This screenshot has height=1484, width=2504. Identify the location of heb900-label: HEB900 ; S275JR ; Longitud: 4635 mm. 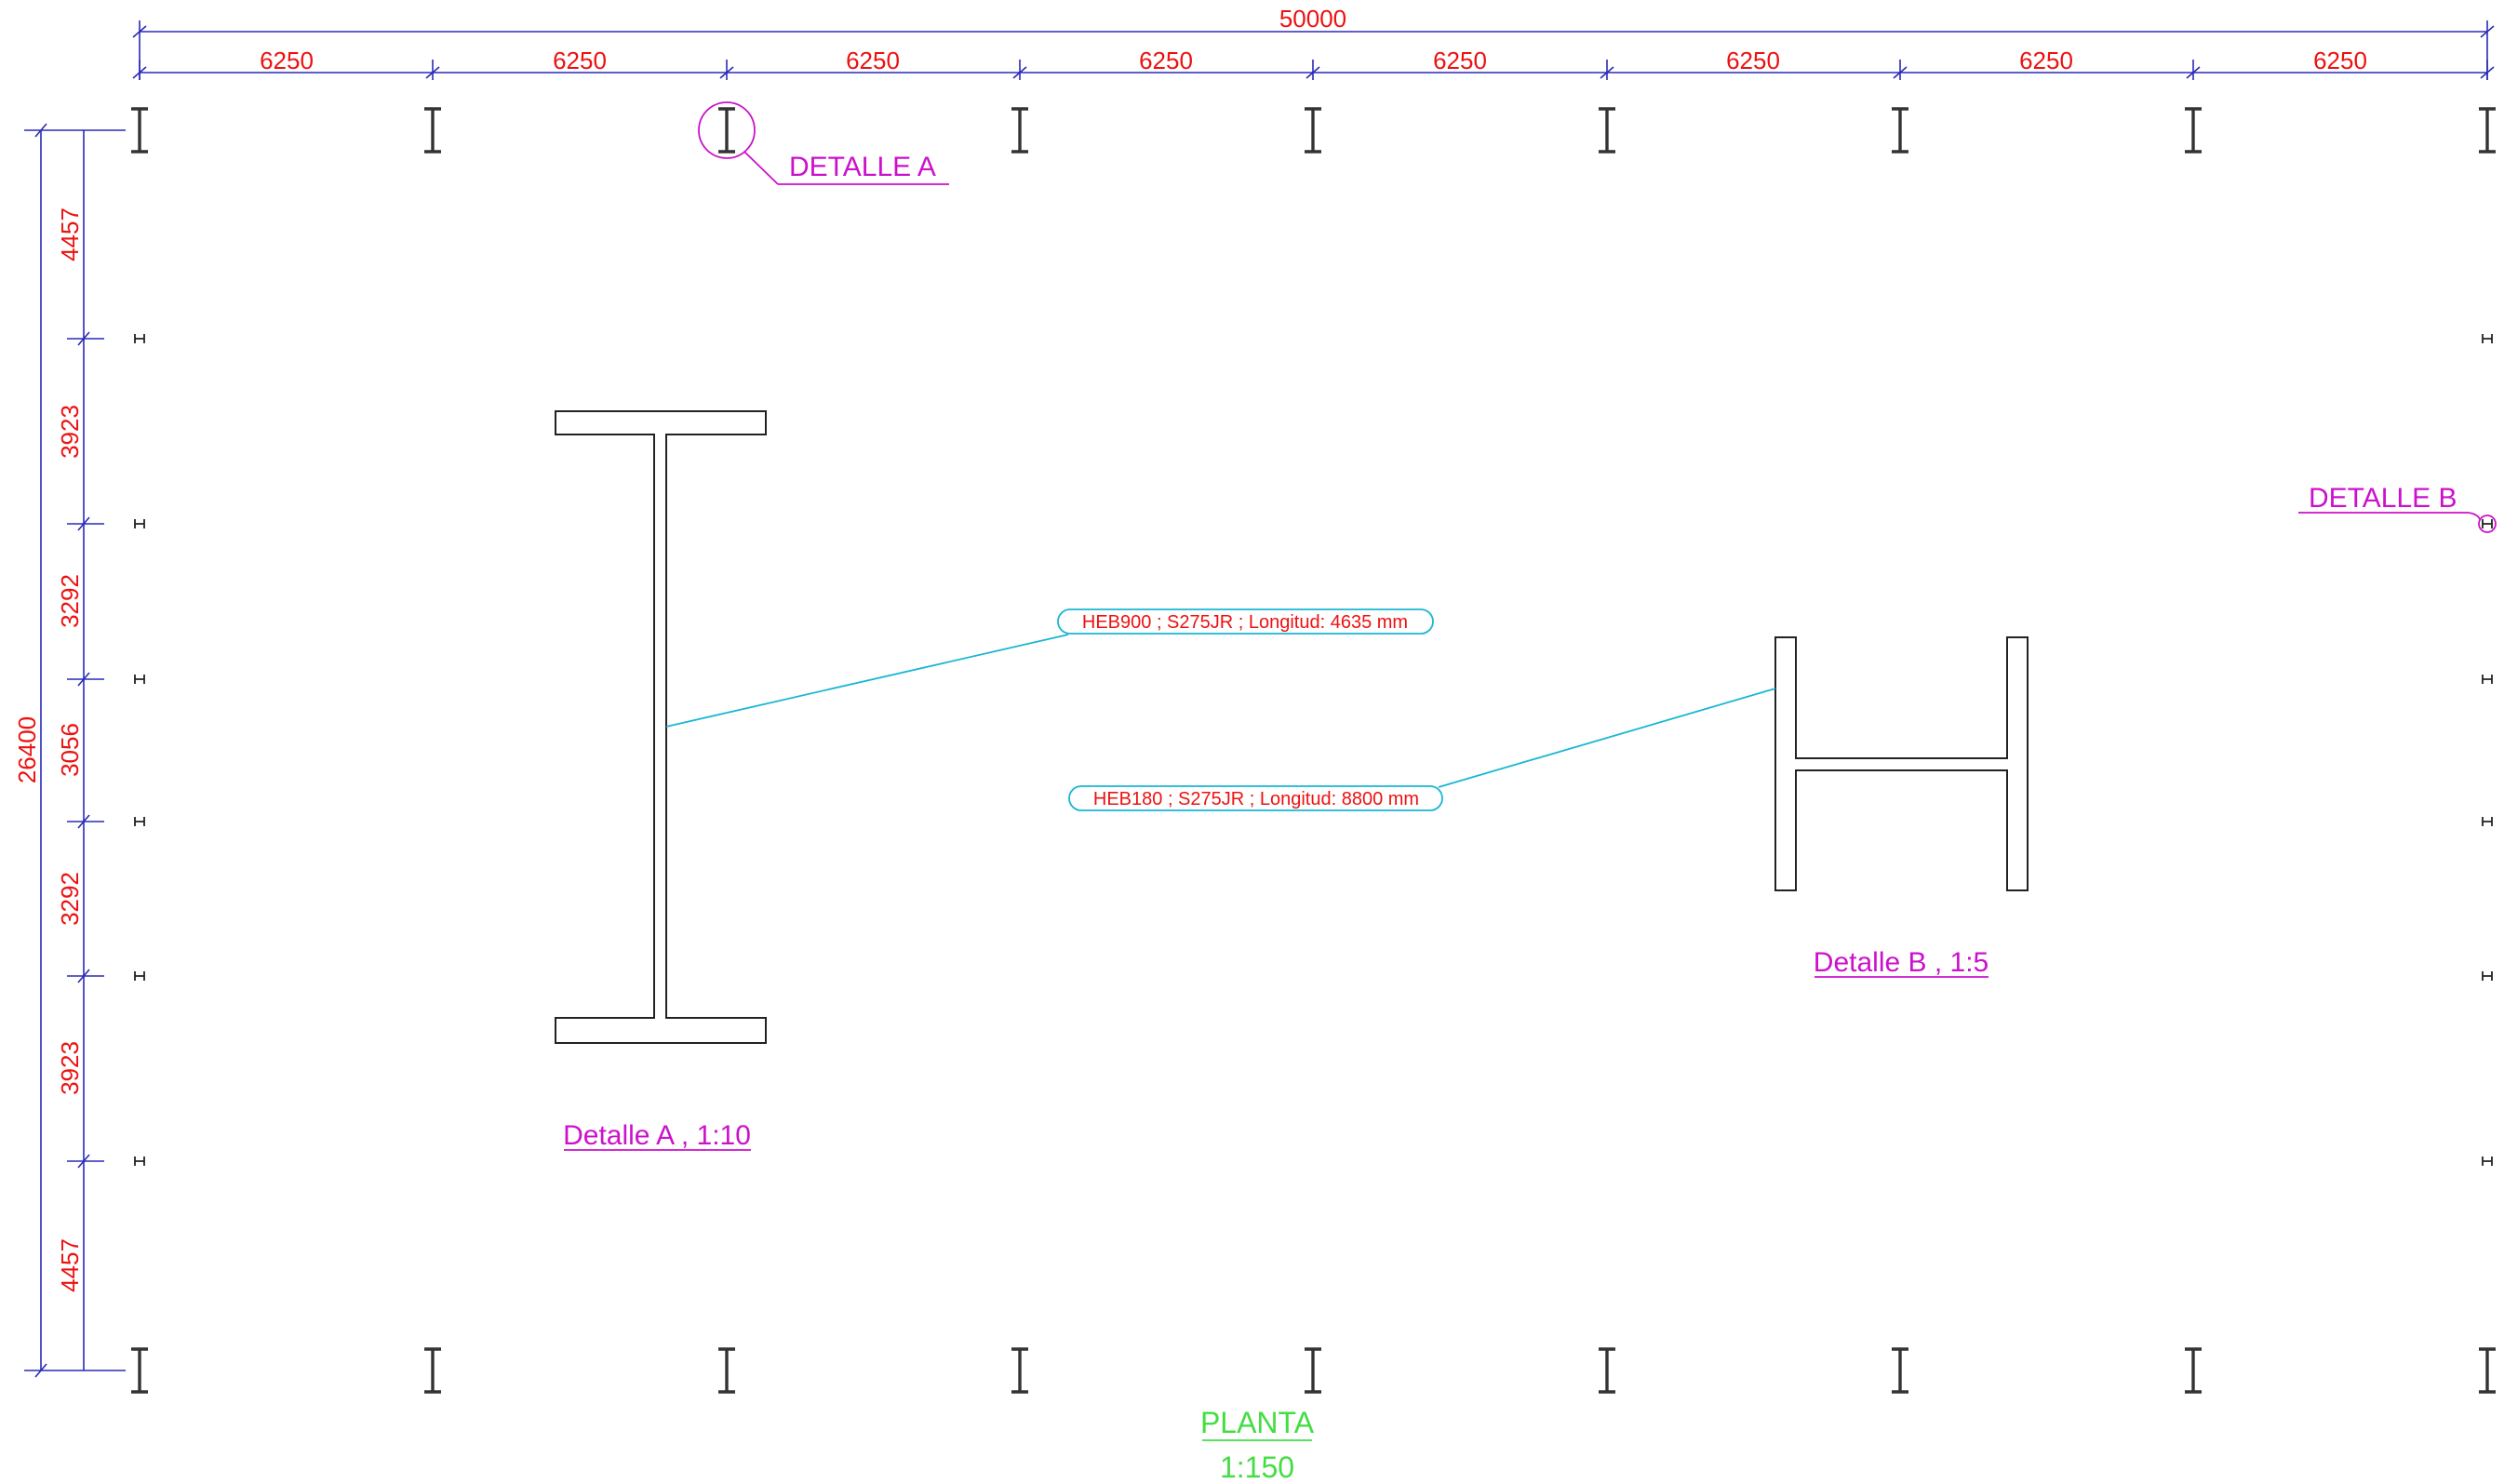
(1049, 668).